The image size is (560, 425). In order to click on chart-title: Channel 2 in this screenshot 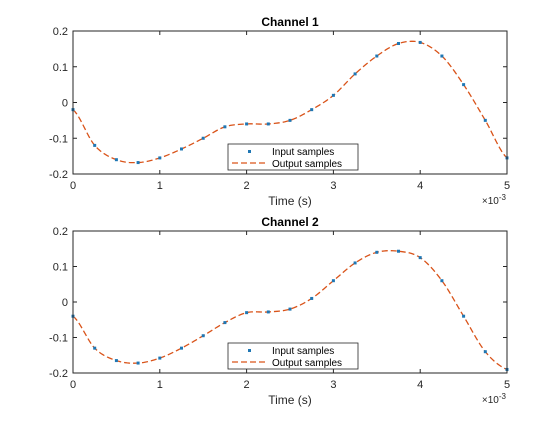, I will do `click(290, 222)`.